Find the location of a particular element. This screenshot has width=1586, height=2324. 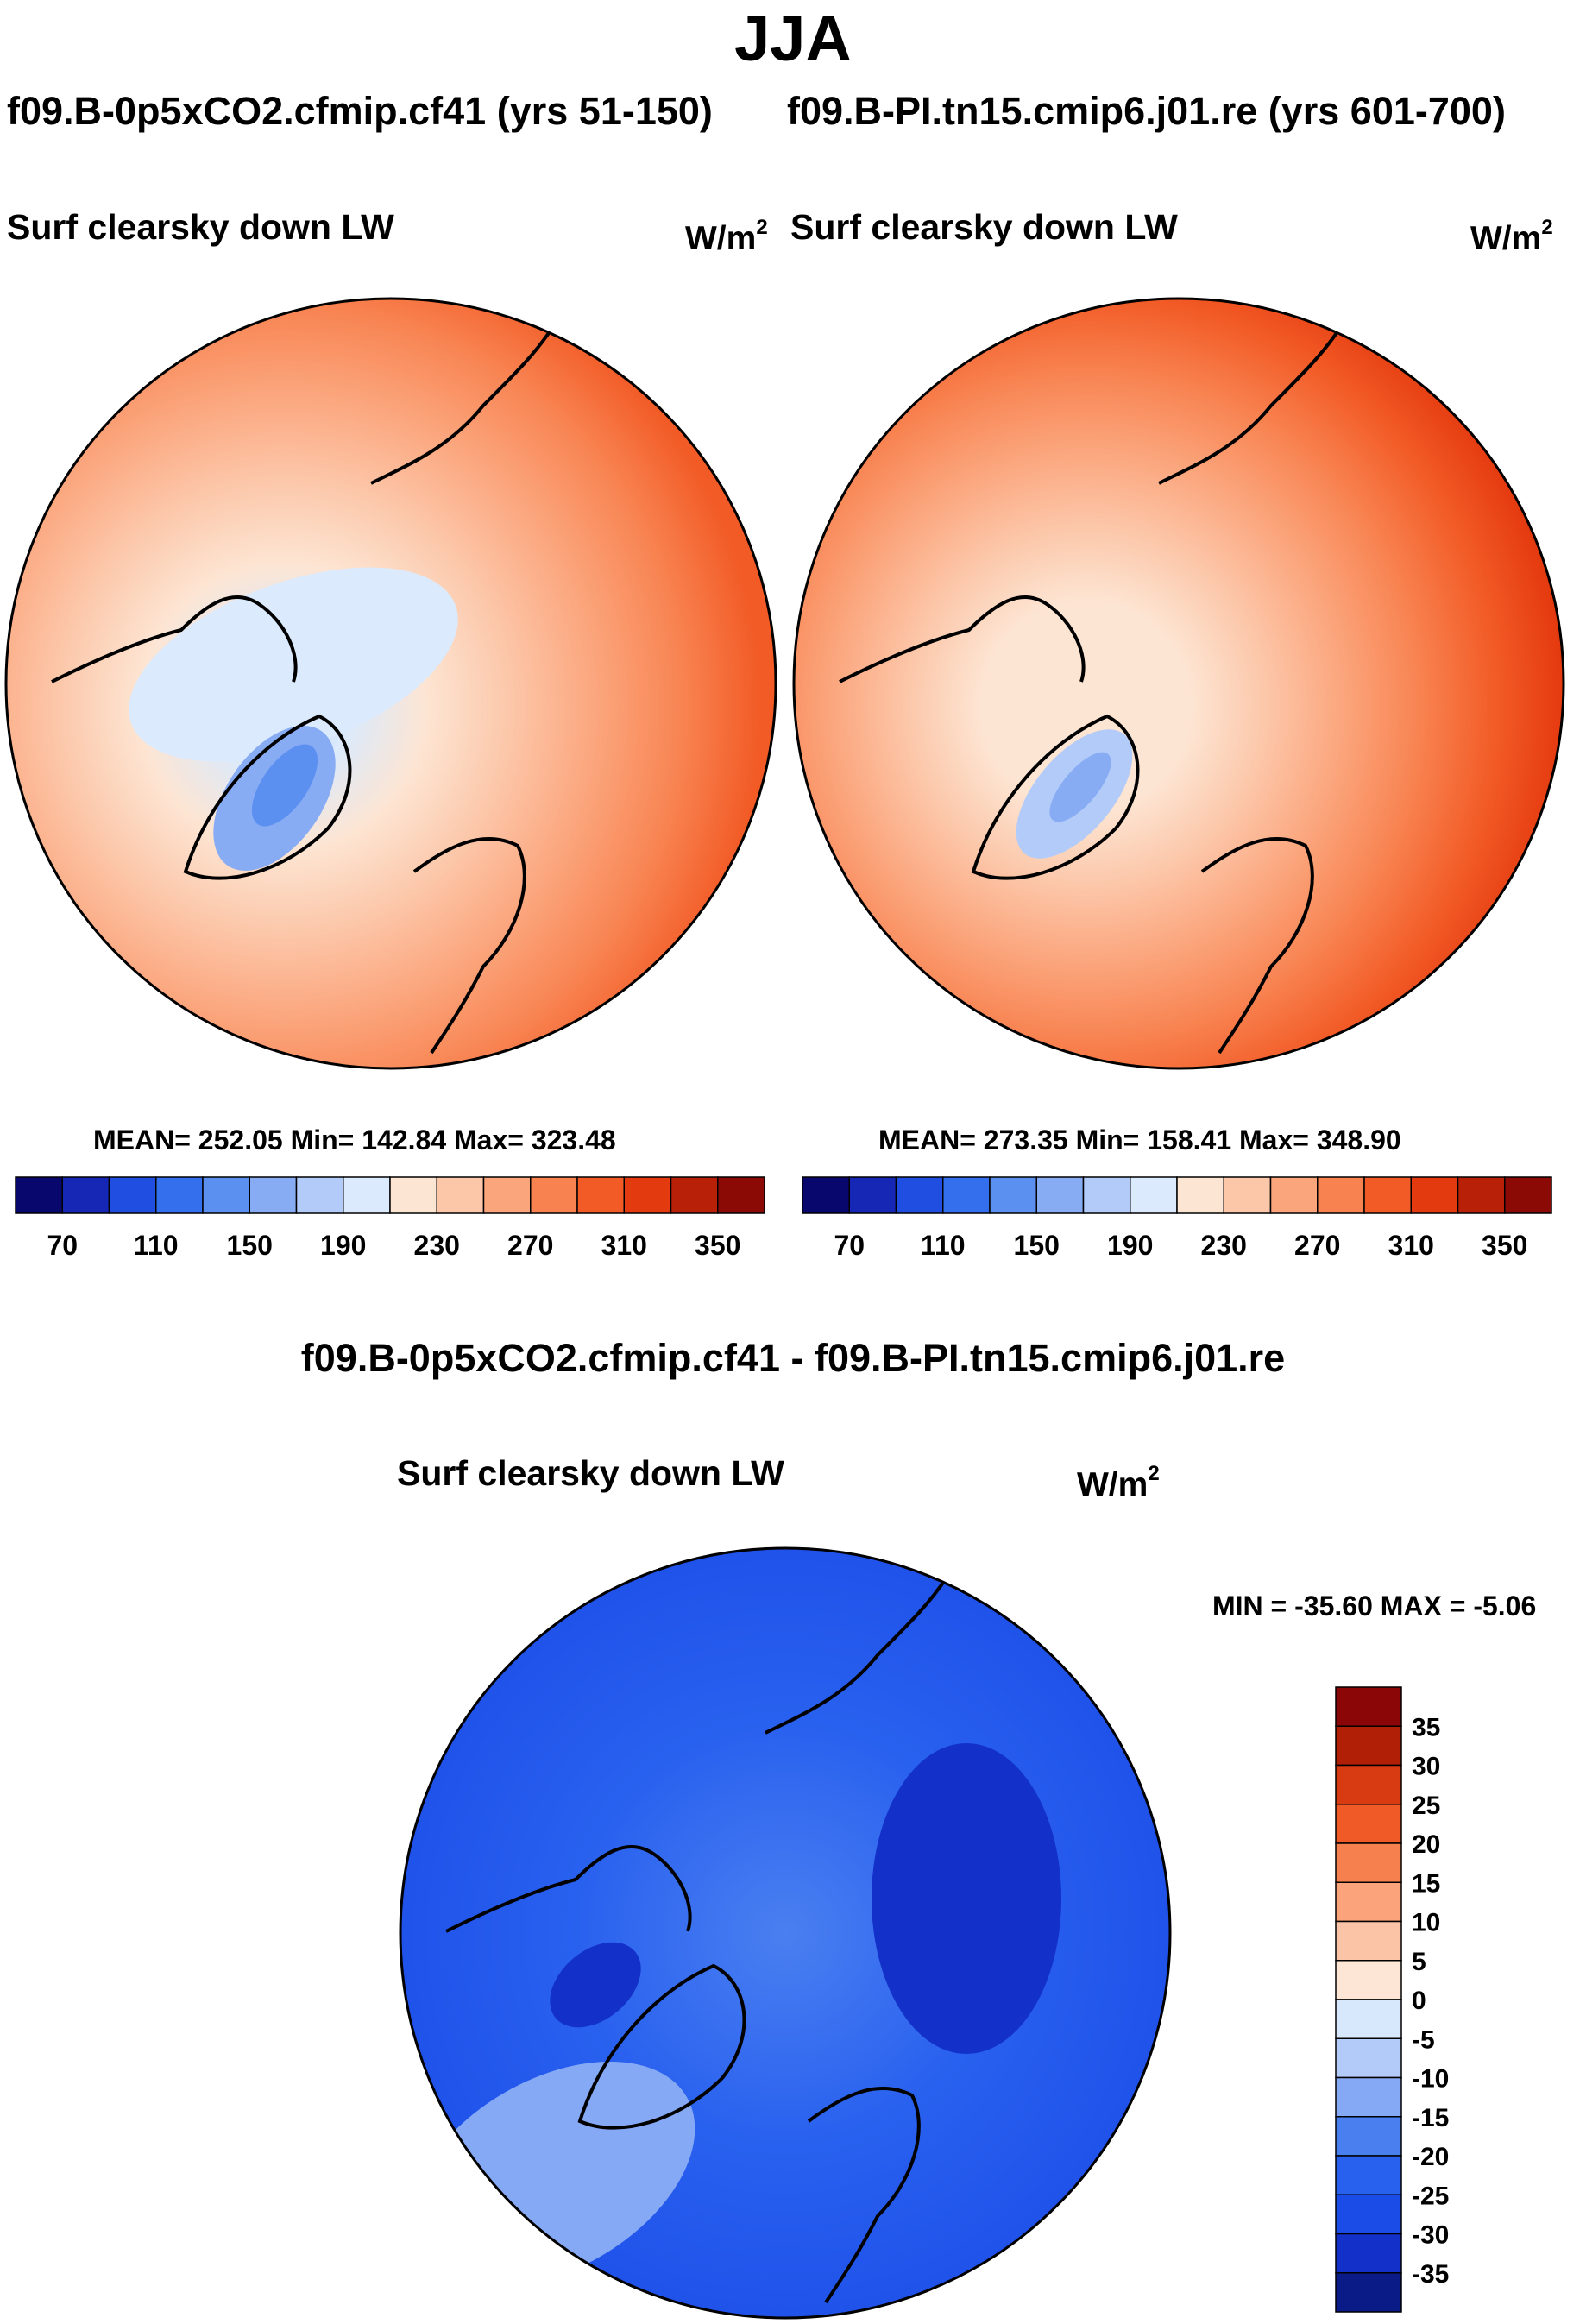

panel-a-colorbar-tick-label: 190 is located at coordinates (343, 1245).